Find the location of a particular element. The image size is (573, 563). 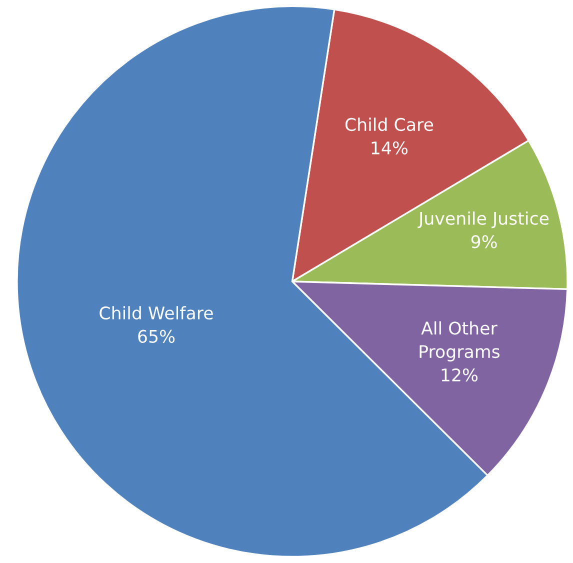

slice-label: All Other Programs is located at coordinates (460, 341).